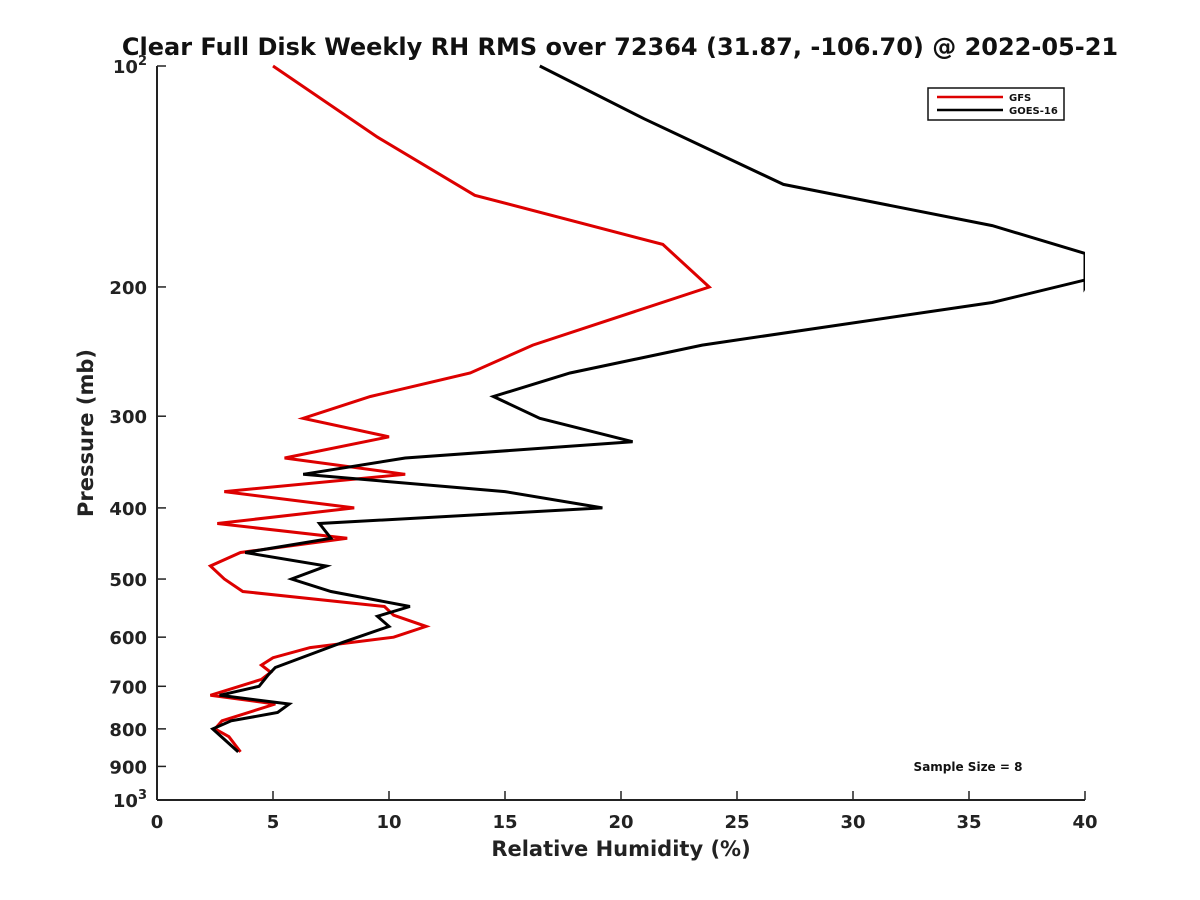 The width and height of the screenshot is (1200, 900). Describe the element at coordinates (157, 822) in the screenshot. I see `x-tick-label: 0` at that location.